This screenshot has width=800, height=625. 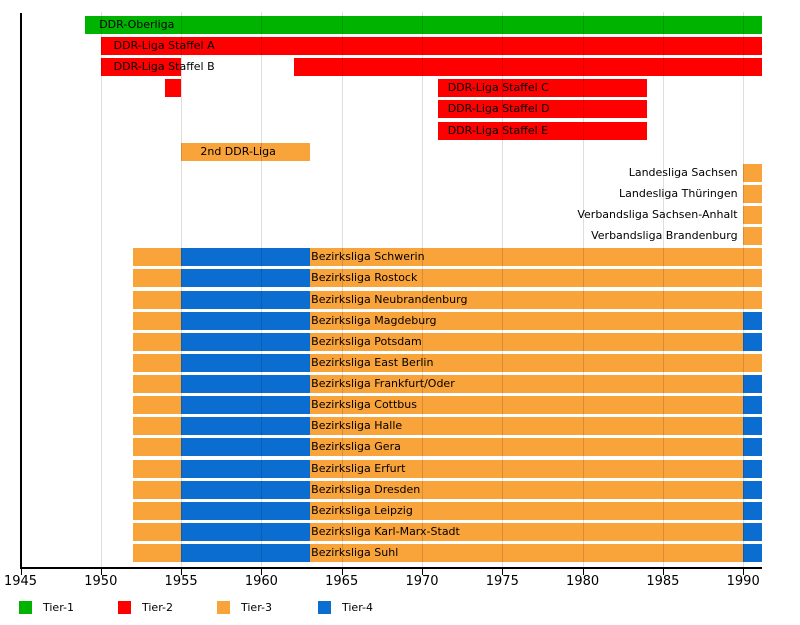 What do you see at coordinates (526, 426) in the screenshot?
I see `bezirksliga-halle-bar` at bounding box center [526, 426].